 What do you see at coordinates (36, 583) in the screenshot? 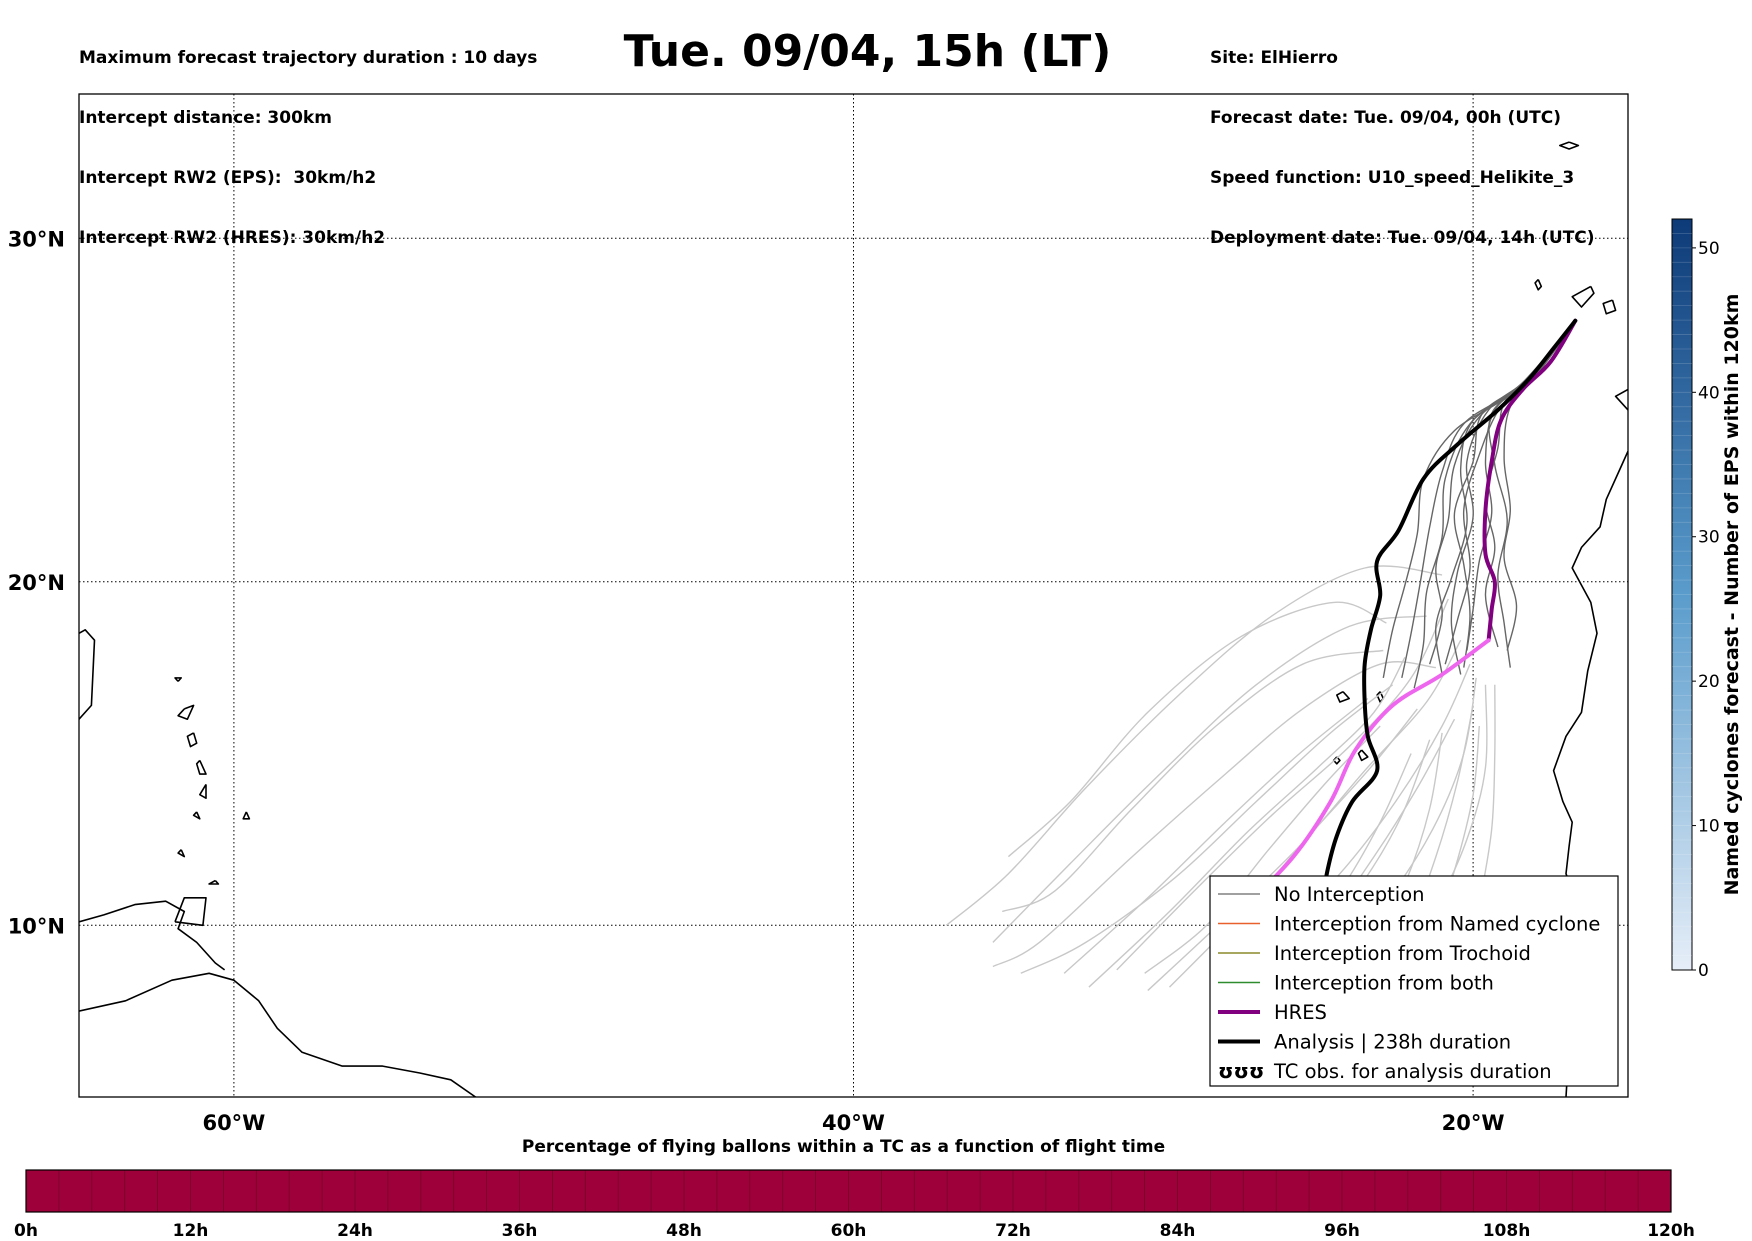
I see `latitude-tick-label: 20°N` at bounding box center [36, 583].